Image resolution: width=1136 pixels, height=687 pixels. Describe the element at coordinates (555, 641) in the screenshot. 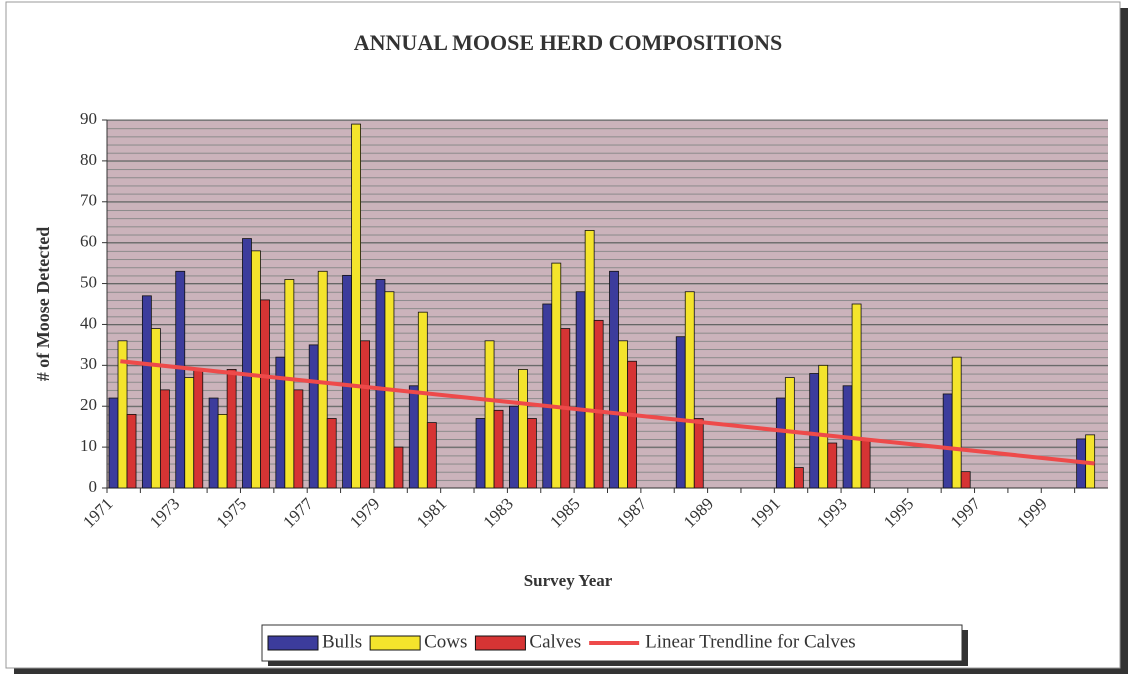

I see `legend-label: Calves` at that location.